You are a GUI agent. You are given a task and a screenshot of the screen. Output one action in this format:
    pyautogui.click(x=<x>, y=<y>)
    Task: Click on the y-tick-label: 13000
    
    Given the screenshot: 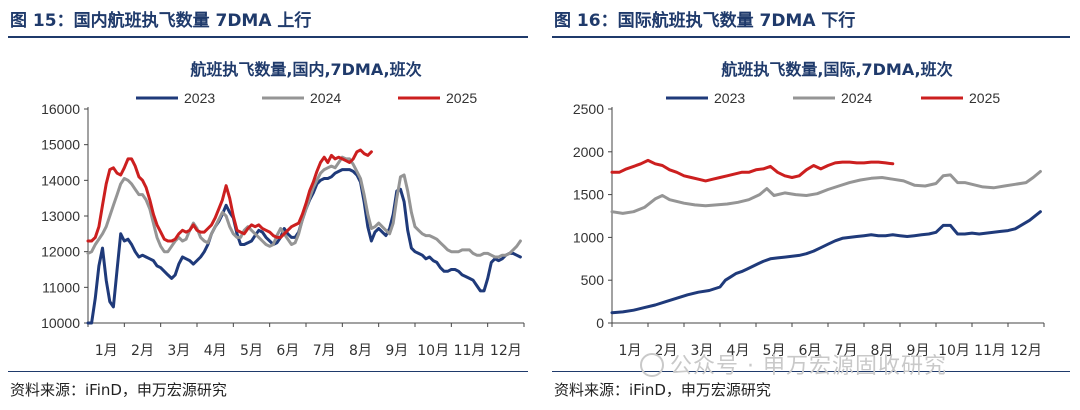 What is the action you would take?
    pyautogui.click(x=60, y=216)
    